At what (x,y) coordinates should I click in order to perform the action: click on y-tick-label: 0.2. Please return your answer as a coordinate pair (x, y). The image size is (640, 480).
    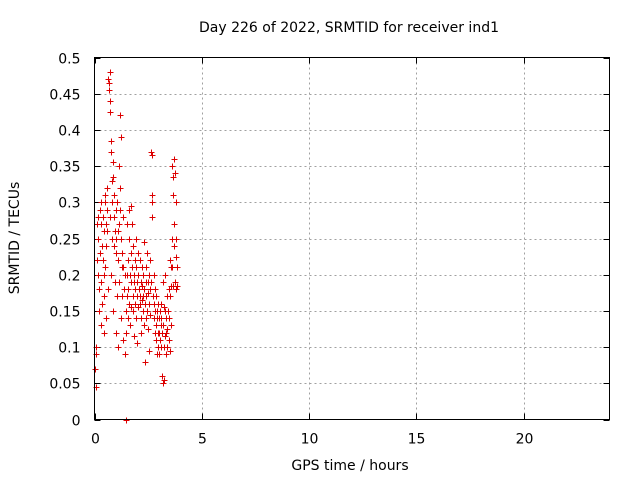
    Looking at the image, I should click on (69, 277).